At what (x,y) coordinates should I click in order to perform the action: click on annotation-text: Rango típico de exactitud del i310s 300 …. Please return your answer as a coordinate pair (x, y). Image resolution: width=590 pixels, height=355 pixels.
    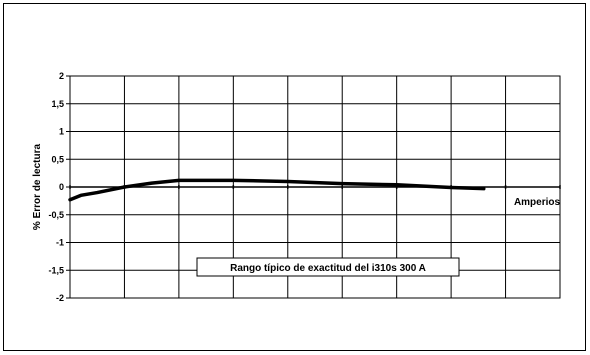
    Looking at the image, I should click on (328, 268).